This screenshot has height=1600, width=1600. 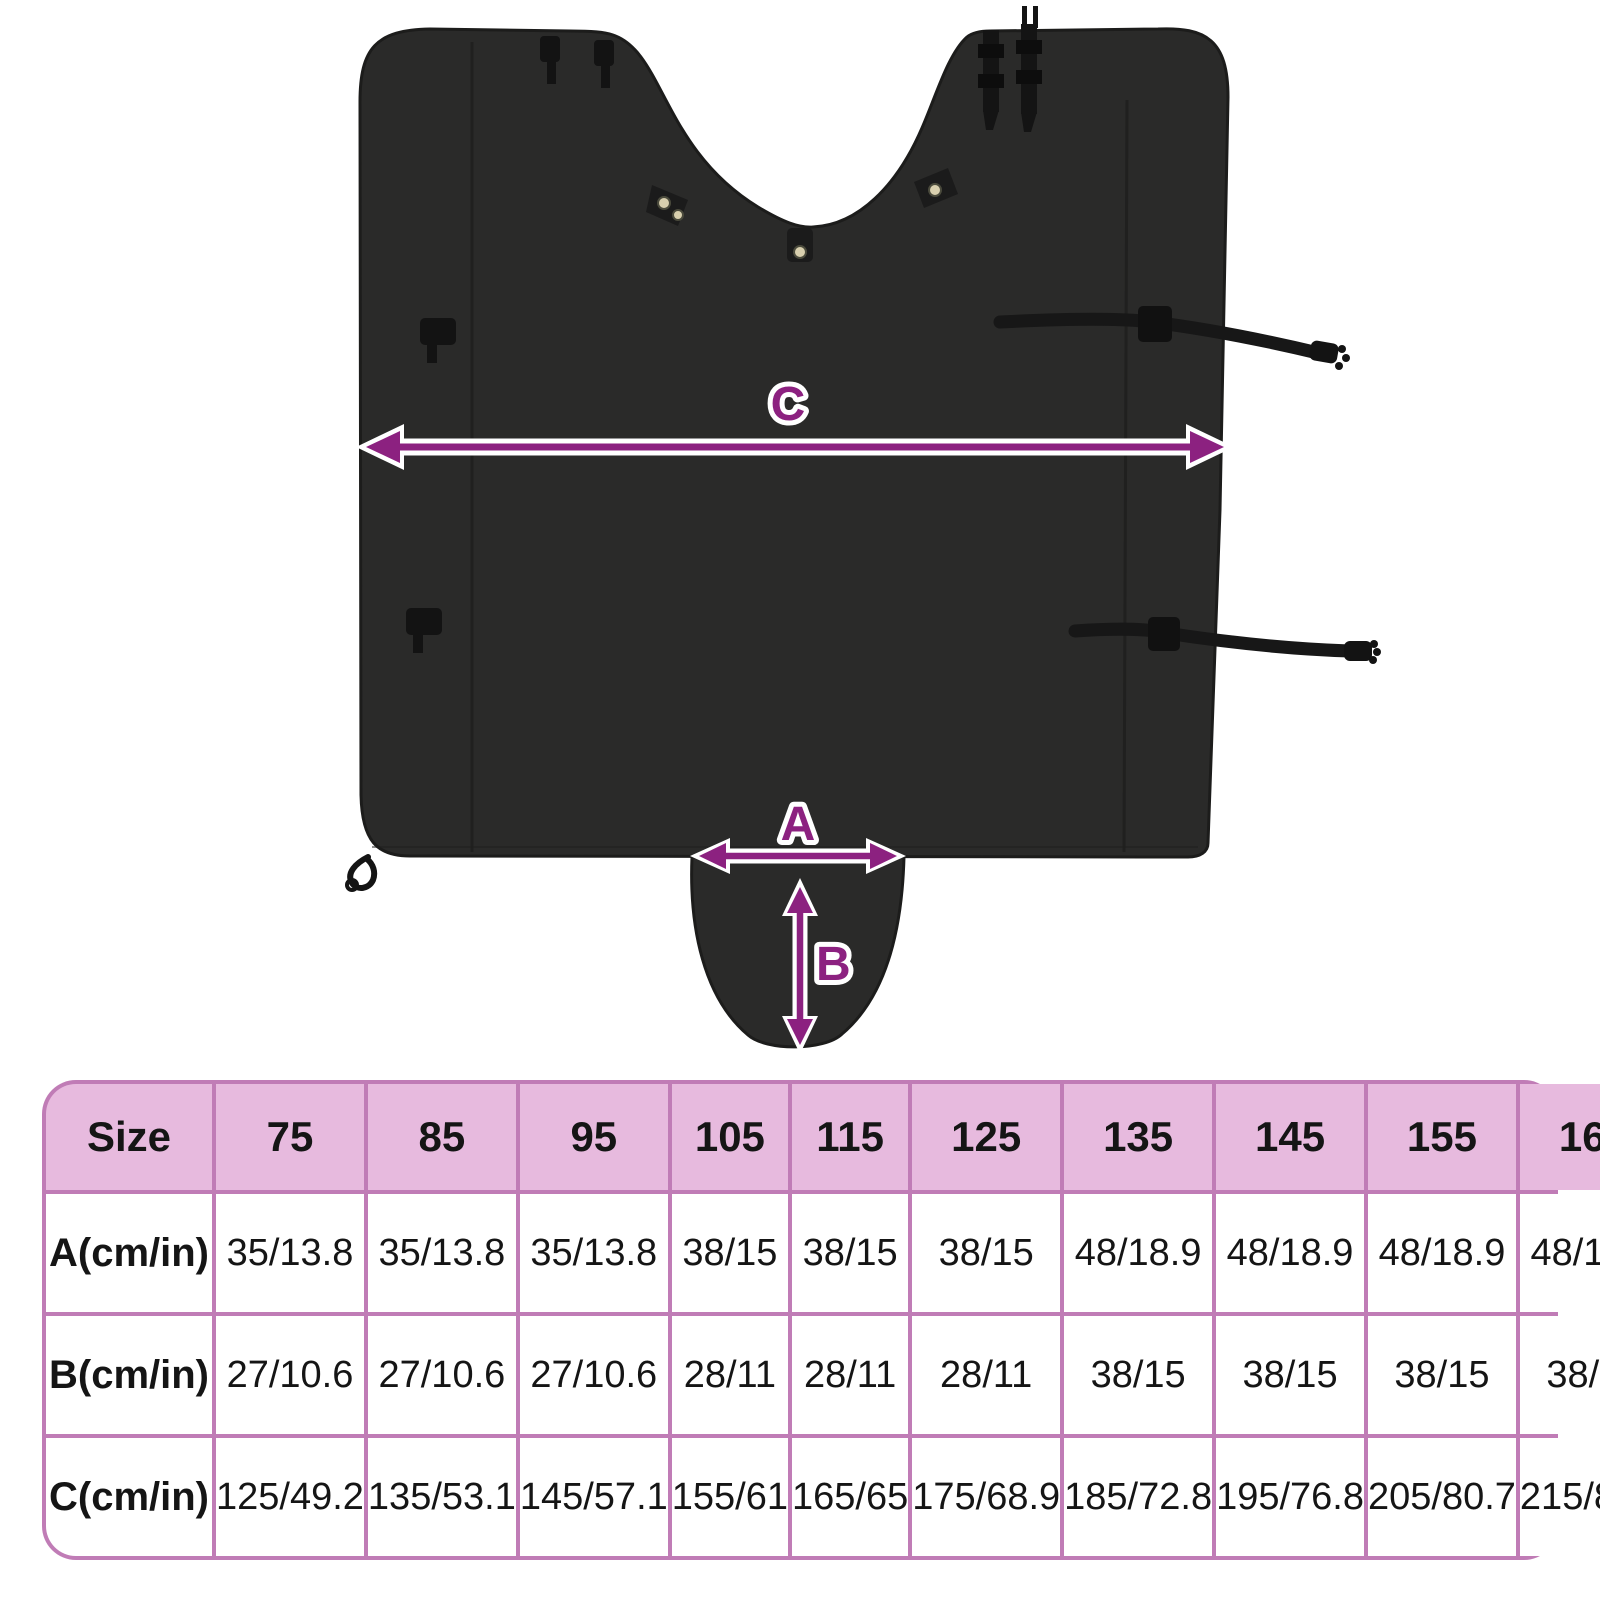 What do you see at coordinates (788, 404) in the screenshot?
I see `dimension-label-c: C` at bounding box center [788, 404].